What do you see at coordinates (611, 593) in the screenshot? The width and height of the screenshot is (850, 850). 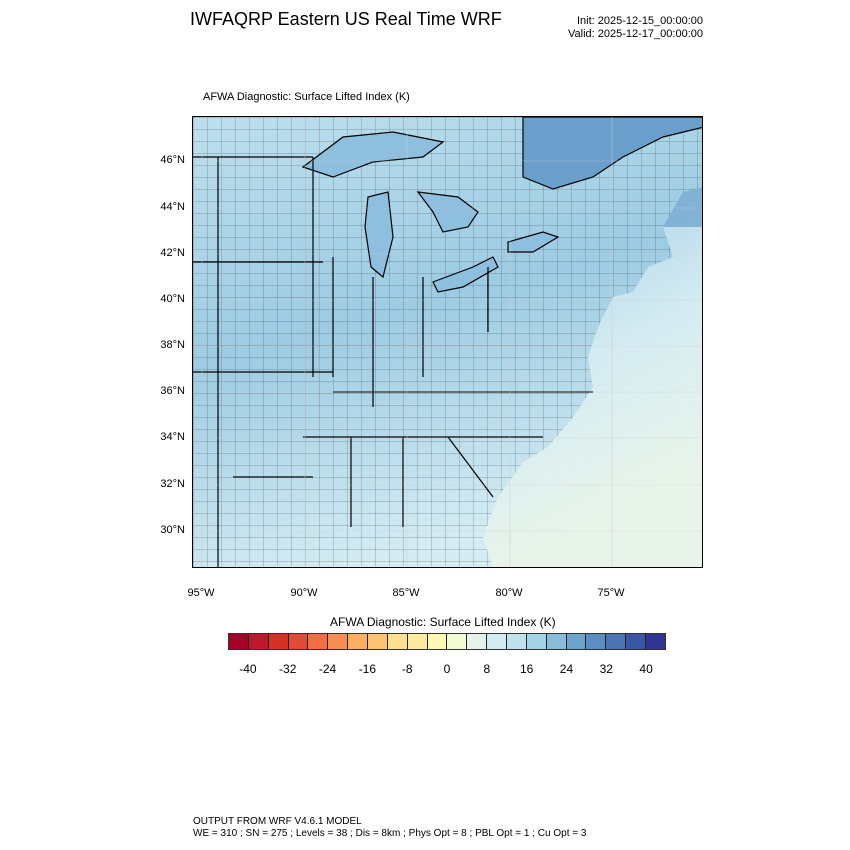 I see `lon-label: 75°W` at bounding box center [611, 593].